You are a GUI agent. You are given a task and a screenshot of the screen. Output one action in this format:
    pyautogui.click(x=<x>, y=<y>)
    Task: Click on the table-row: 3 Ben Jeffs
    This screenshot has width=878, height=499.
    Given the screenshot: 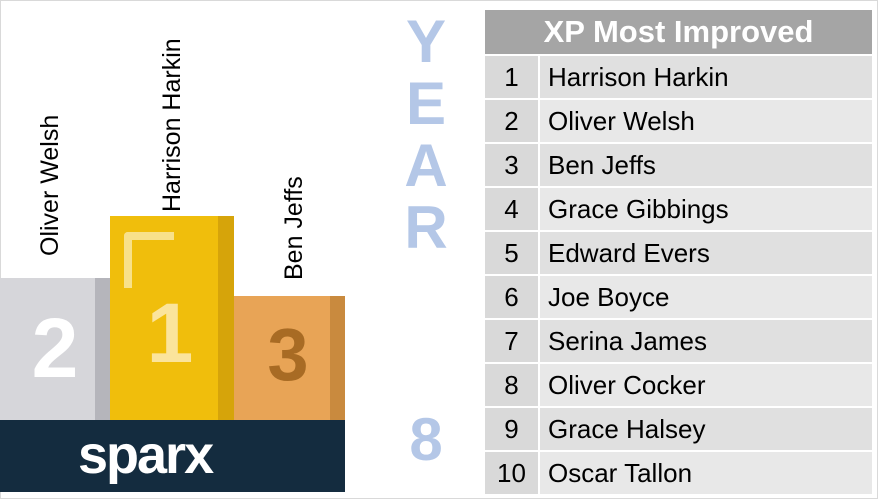 What is the action you would take?
    pyautogui.click(x=678, y=164)
    